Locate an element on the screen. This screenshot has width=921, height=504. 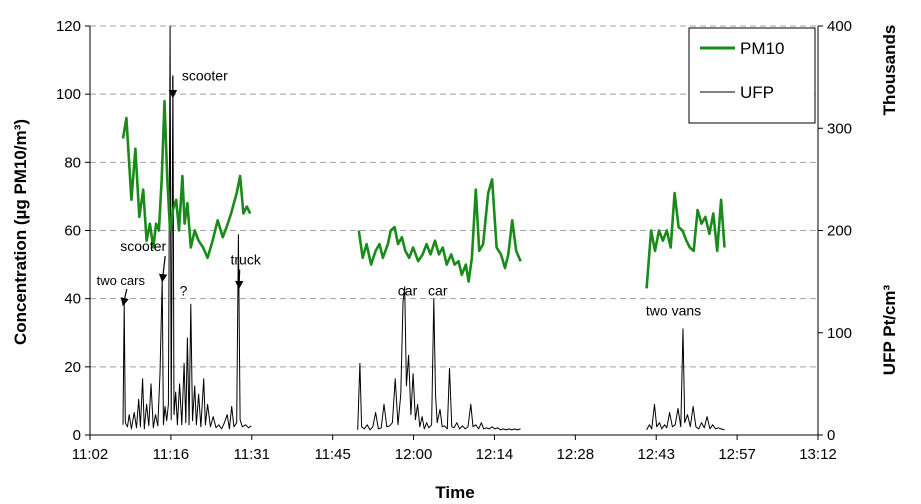
y-tick-label-left: 40 is located at coordinates (72, 299).